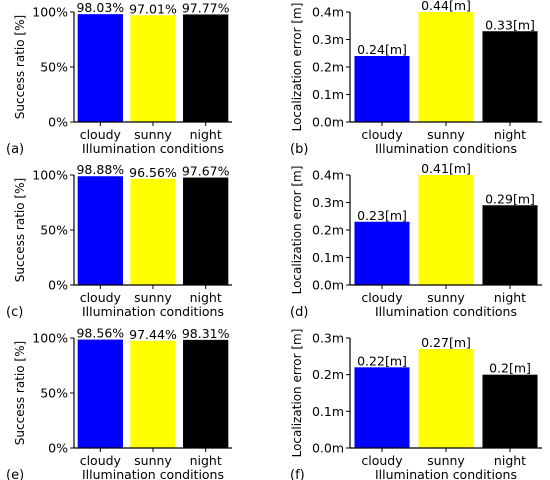  I want to click on panel-d-ylabel: Localization error [m], so click(297, 230).